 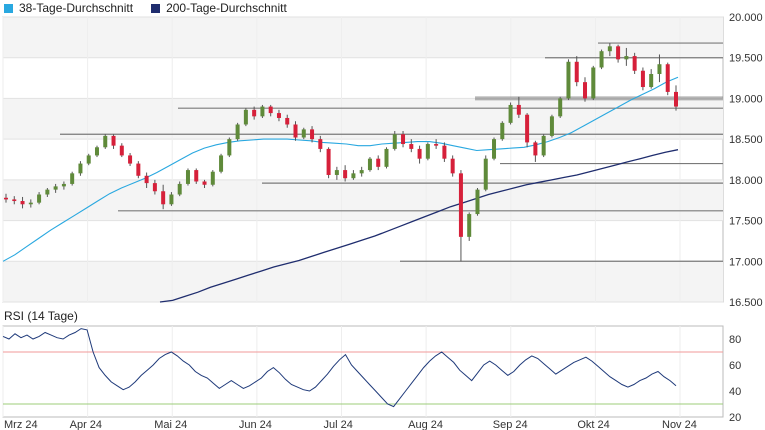 What do you see at coordinates (170, 424) in the screenshot?
I see `x-tick-label: Mai 24` at bounding box center [170, 424].